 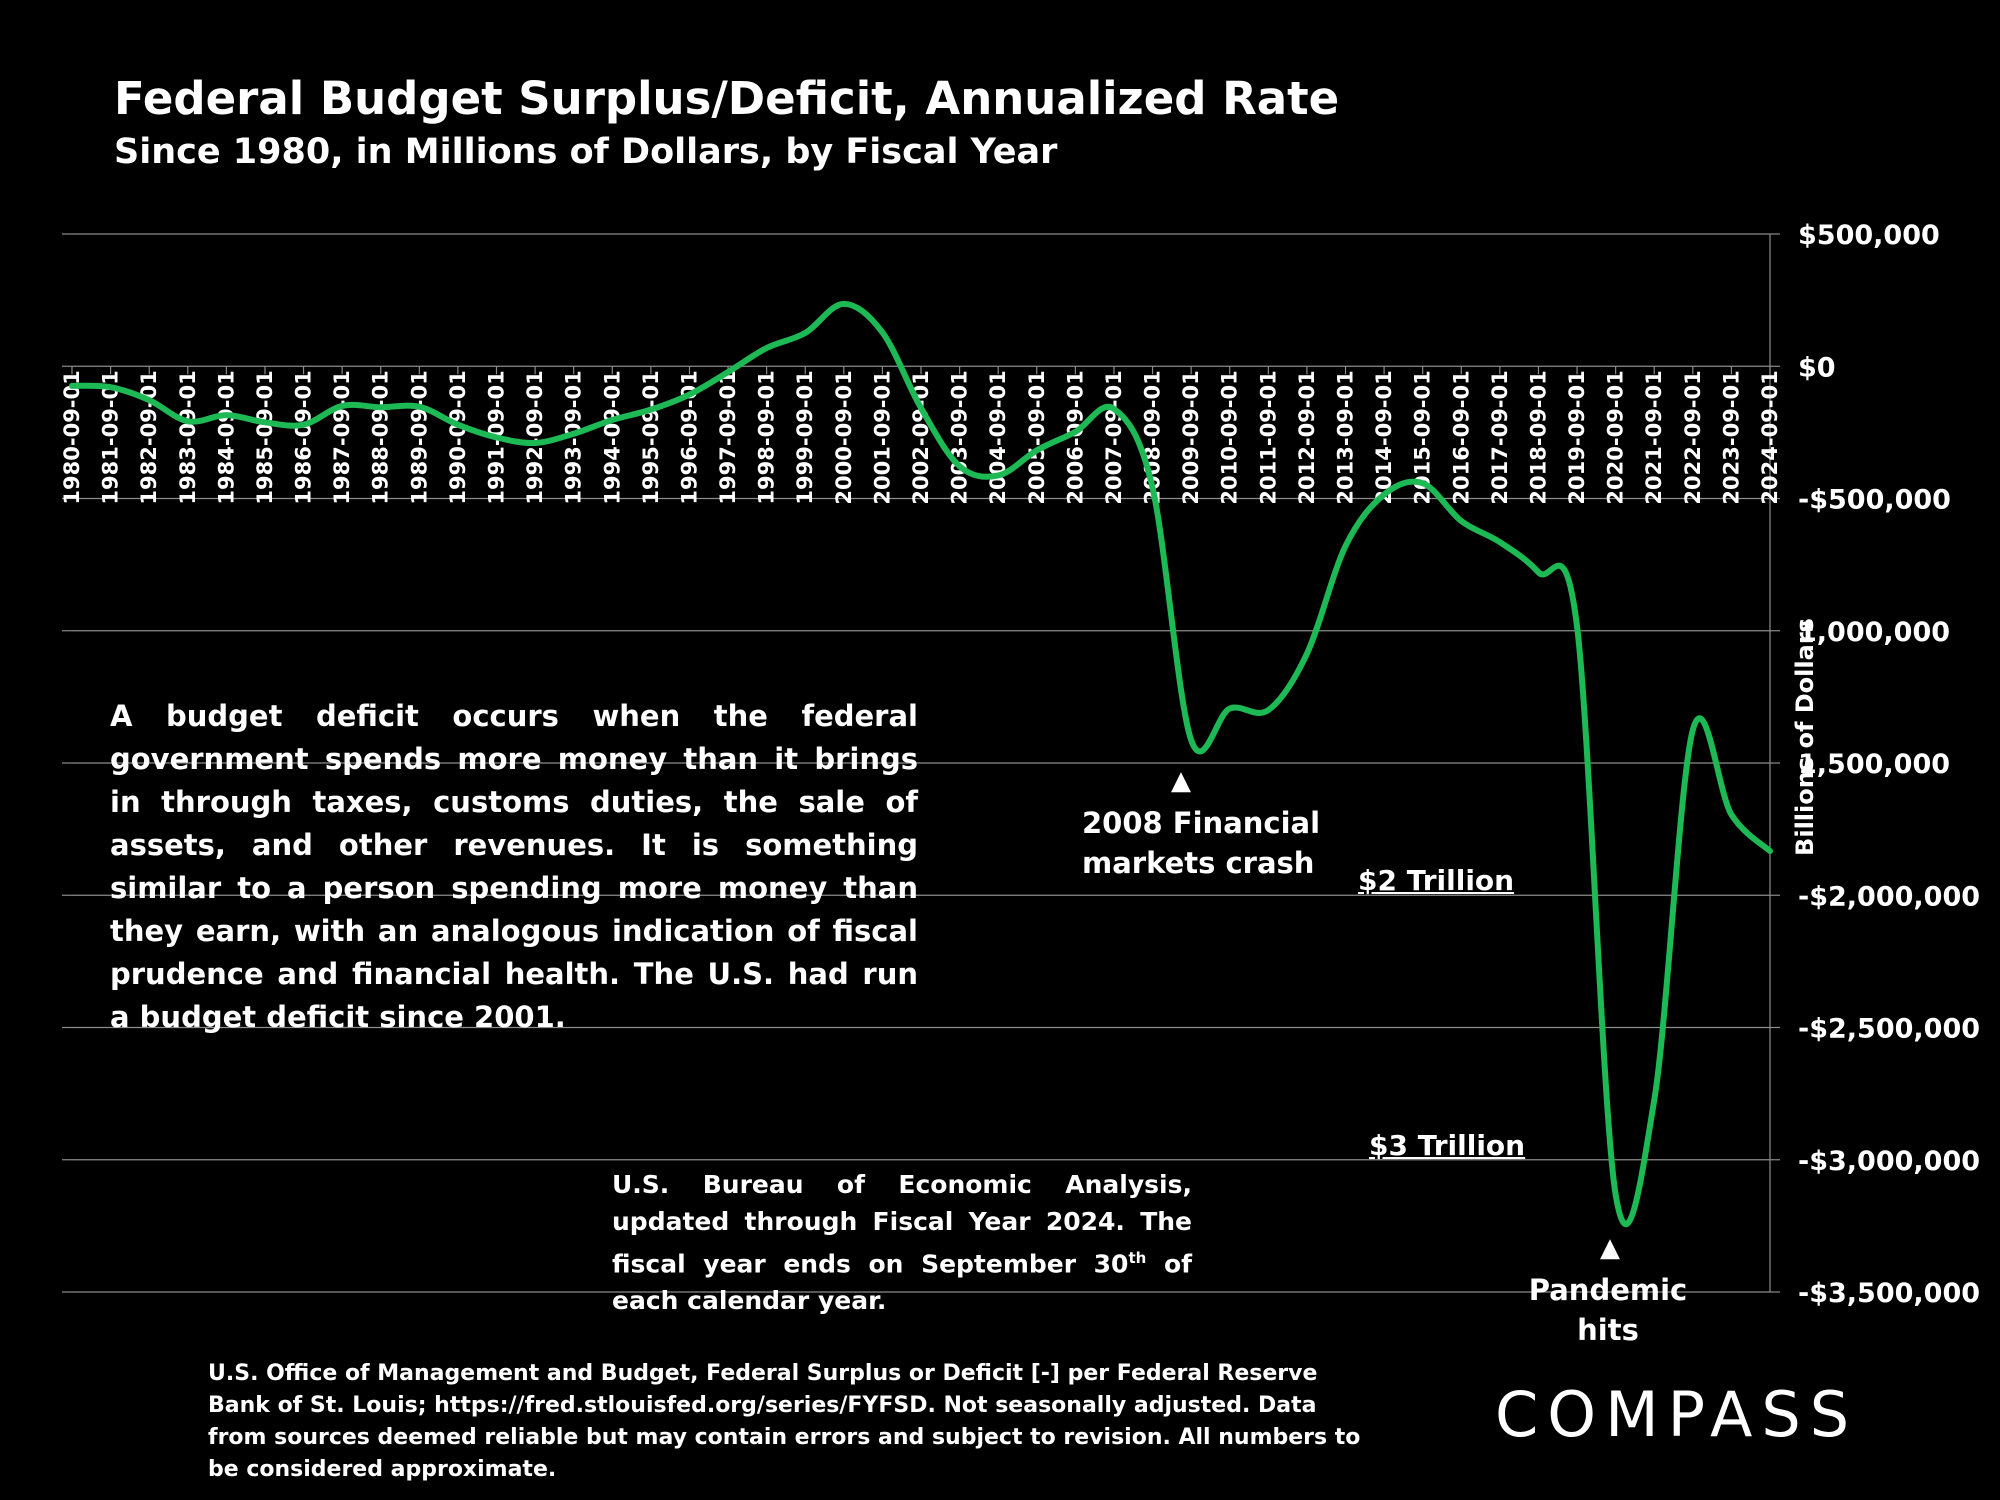 What do you see at coordinates (1538, 437) in the screenshot?
I see `x-tick-label: 2018-09-01` at bounding box center [1538, 437].